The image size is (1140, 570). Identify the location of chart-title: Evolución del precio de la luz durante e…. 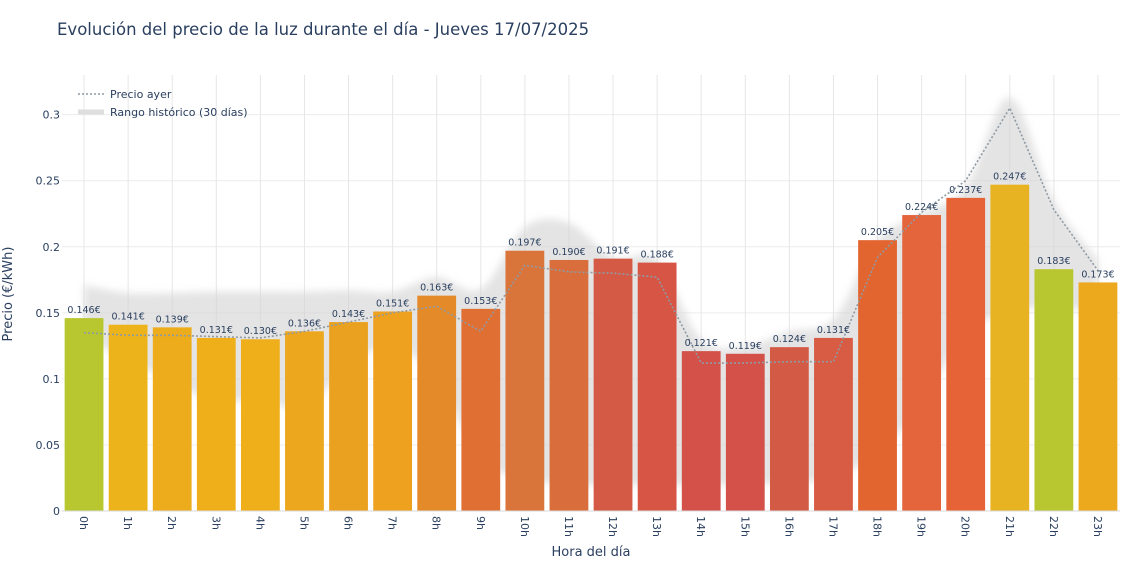
(323, 29).